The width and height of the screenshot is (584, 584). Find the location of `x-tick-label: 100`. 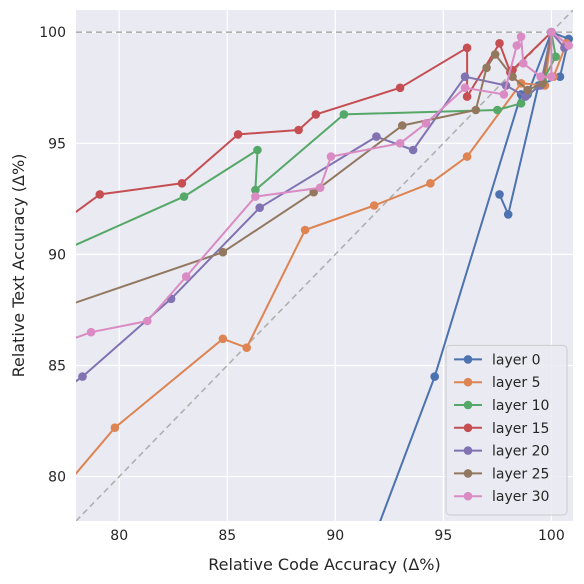

x-tick-label: 100 is located at coordinates (551, 536).